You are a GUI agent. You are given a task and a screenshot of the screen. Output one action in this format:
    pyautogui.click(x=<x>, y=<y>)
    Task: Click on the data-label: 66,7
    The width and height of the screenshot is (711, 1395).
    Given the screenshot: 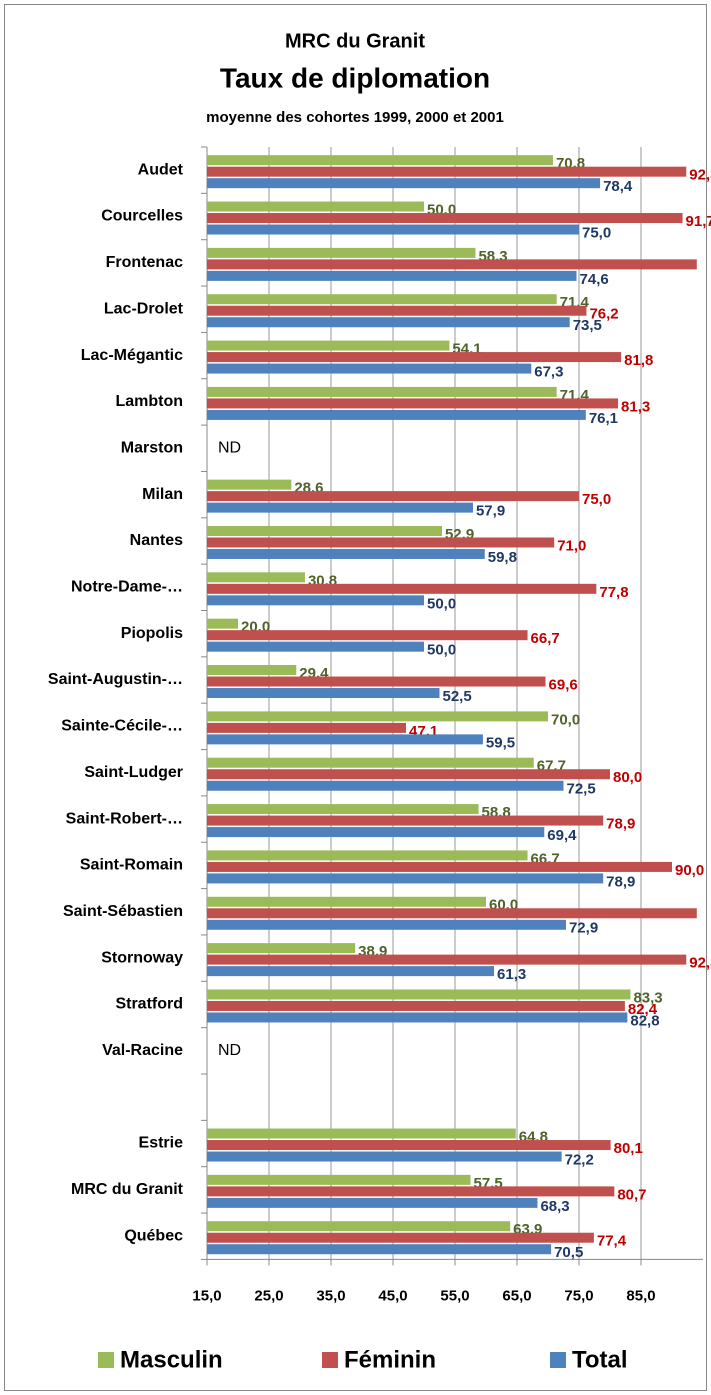 What is the action you would take?
    pyautogui.click(x=545, y=638)
    